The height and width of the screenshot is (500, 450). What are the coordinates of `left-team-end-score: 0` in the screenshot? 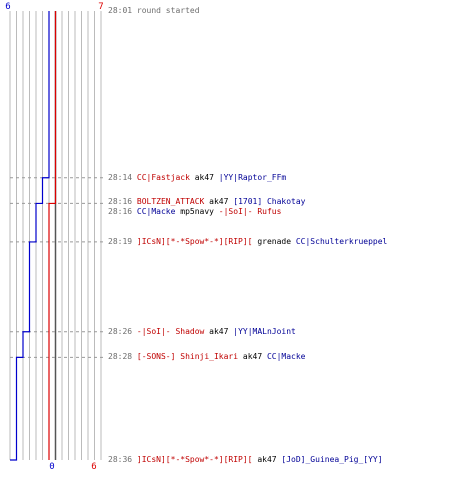 It's located at (51, 467).